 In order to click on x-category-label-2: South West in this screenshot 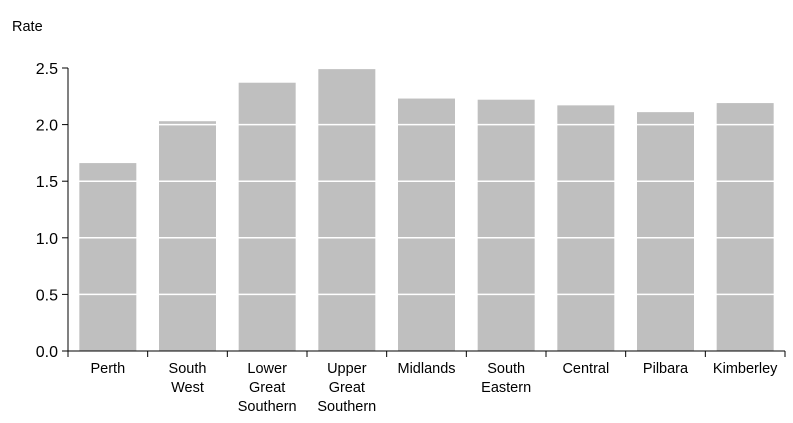, I will do `click(188, 378)`.